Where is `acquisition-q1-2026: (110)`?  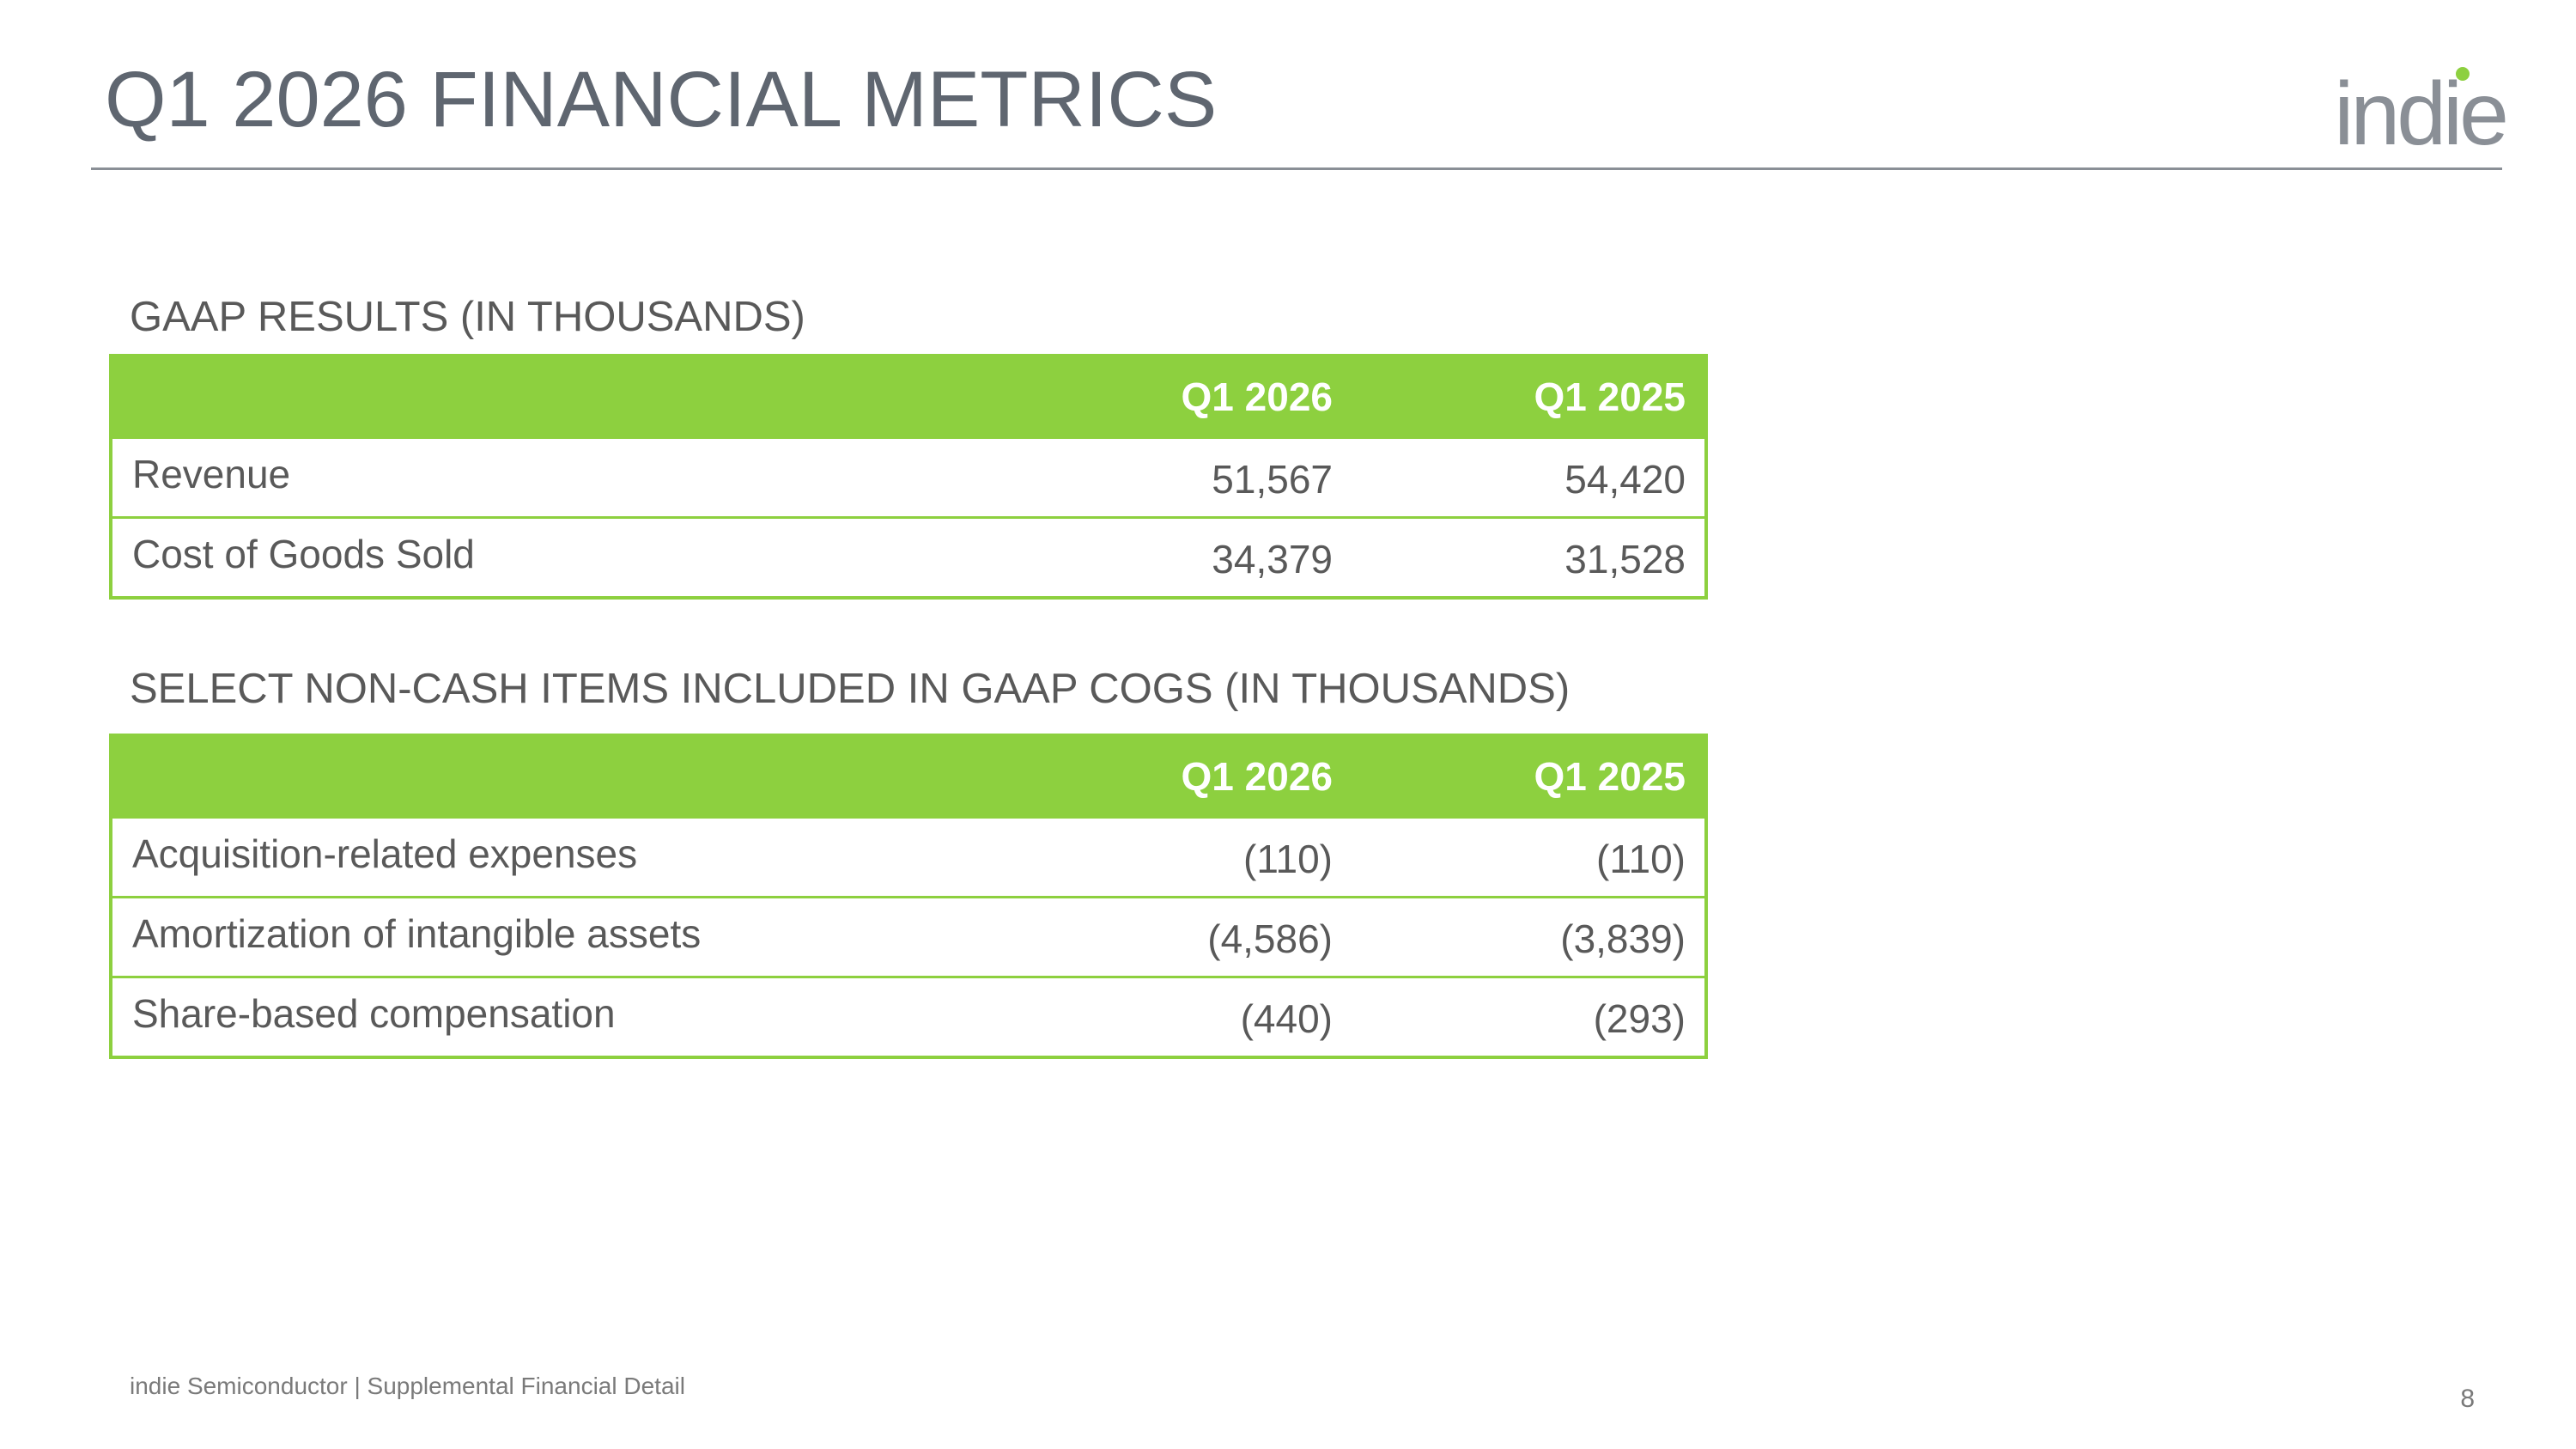
acquisition-q1-2026: (110) is located at coordinates (1288, 859).